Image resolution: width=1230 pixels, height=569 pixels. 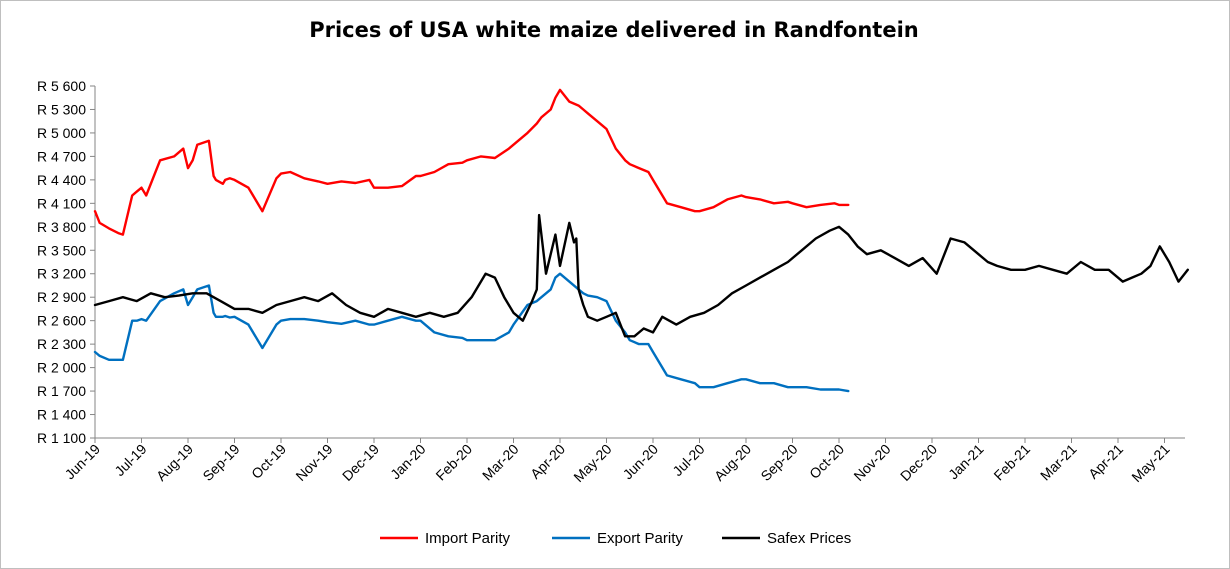 What do you see at coordinates (408, 462) in the screenshot?
I see `x-tick-label: Jan-20` at bounding box center [408, 462].